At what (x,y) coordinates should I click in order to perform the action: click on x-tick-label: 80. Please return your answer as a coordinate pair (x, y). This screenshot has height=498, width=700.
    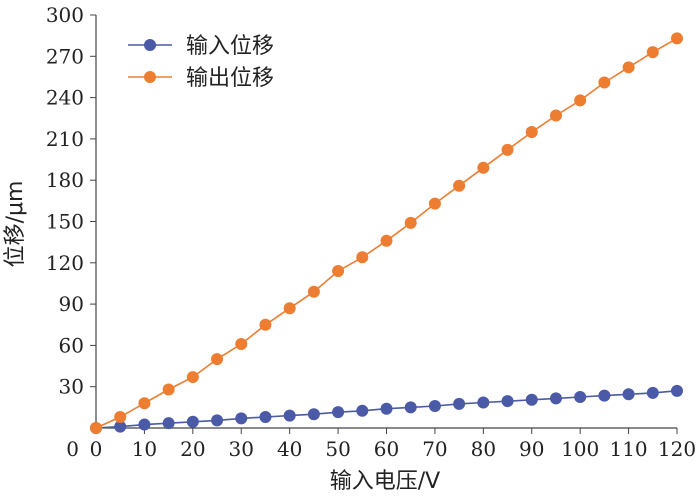
    Looking at the image, I should click on (483, 449).